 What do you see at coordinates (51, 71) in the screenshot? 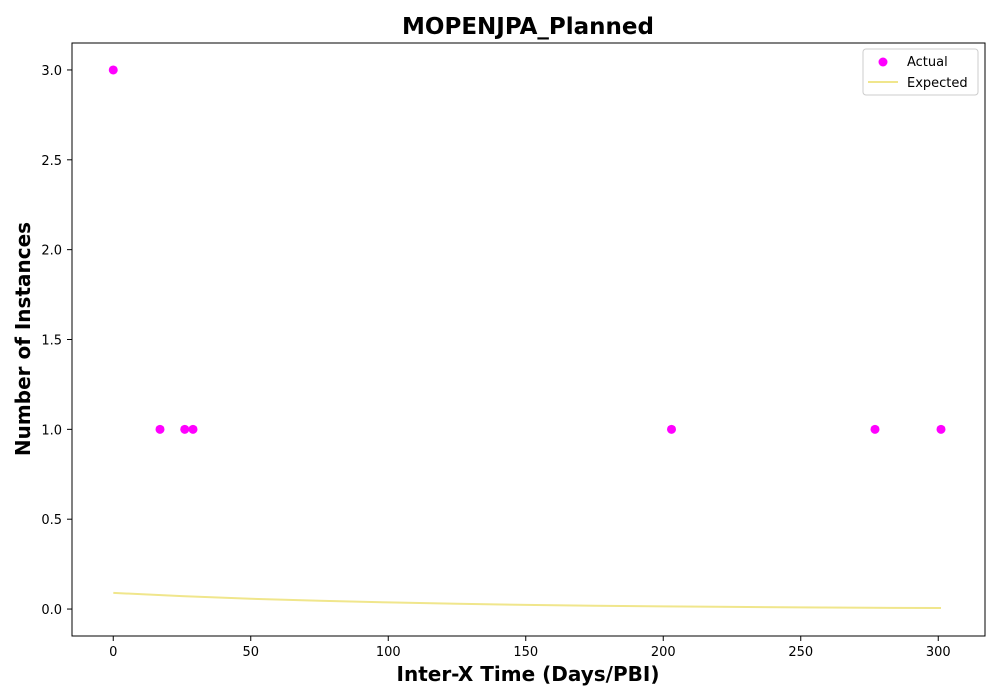
I see `y-tick-label: 3.0` at bounding box center [51, 71].